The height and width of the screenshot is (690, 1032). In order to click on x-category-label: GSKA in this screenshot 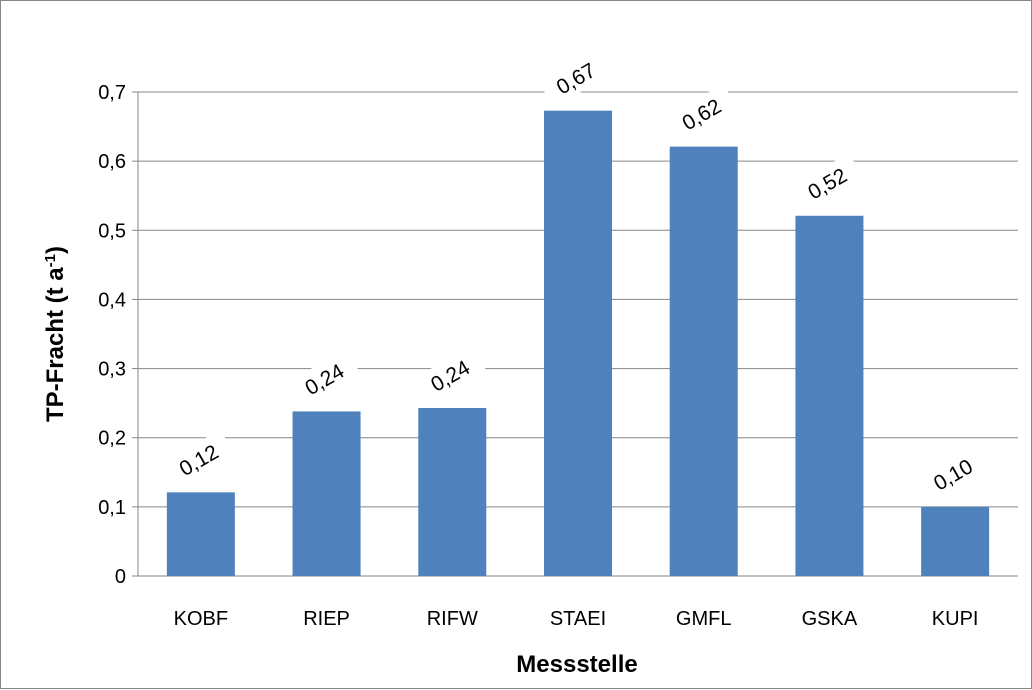, I will do `click(830, 619)`.